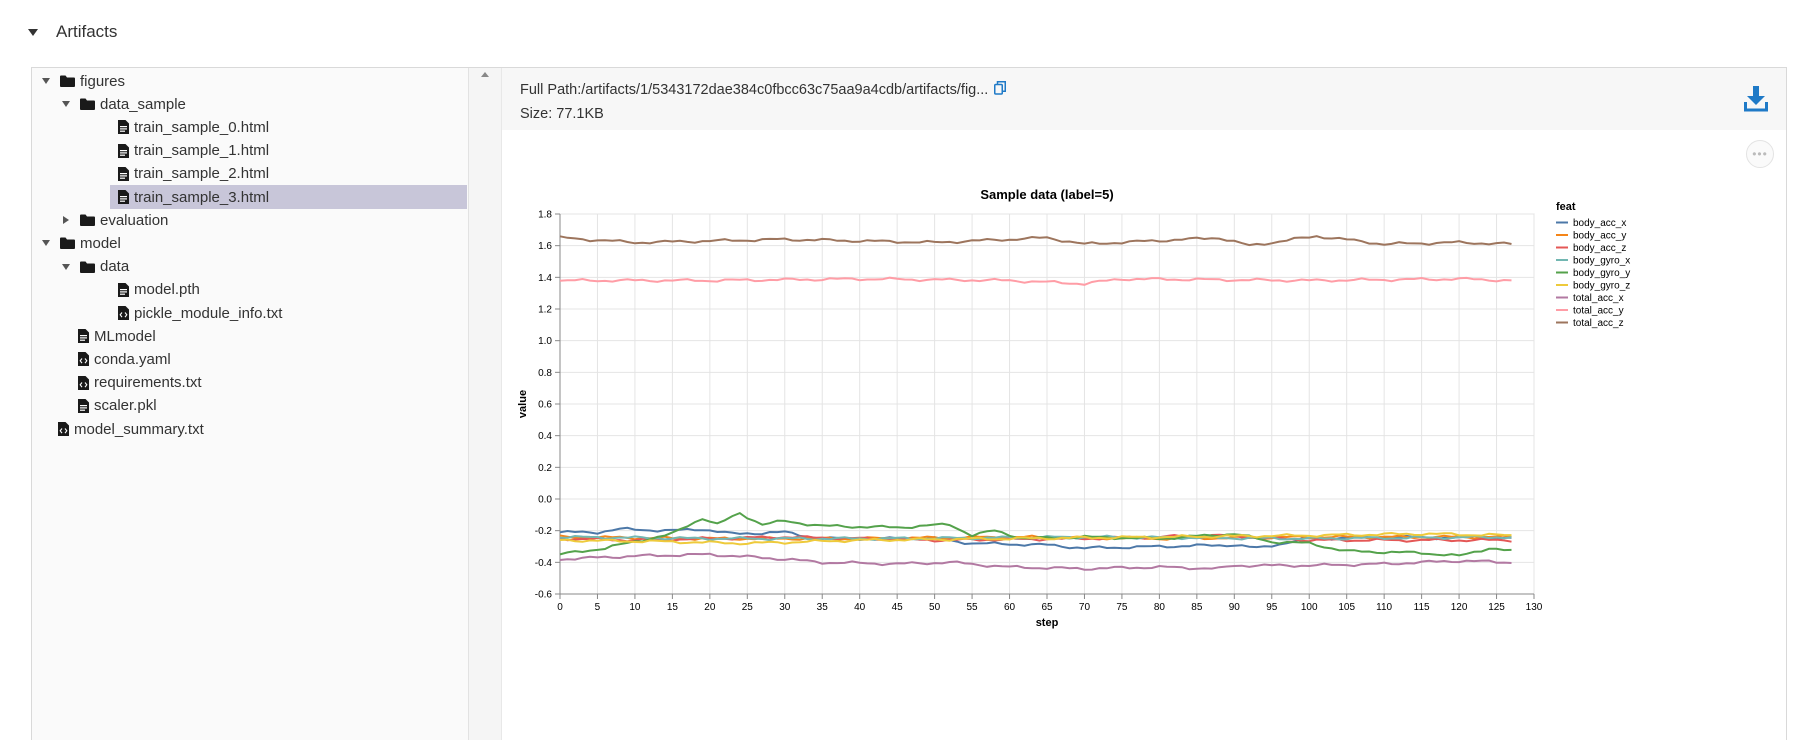 Image resolution: width=1810 pixels, height=740 pixels. Describe the element at coordinates (545, 341) in the screenshot. I see `y-tick-label: 1.0` at that location.